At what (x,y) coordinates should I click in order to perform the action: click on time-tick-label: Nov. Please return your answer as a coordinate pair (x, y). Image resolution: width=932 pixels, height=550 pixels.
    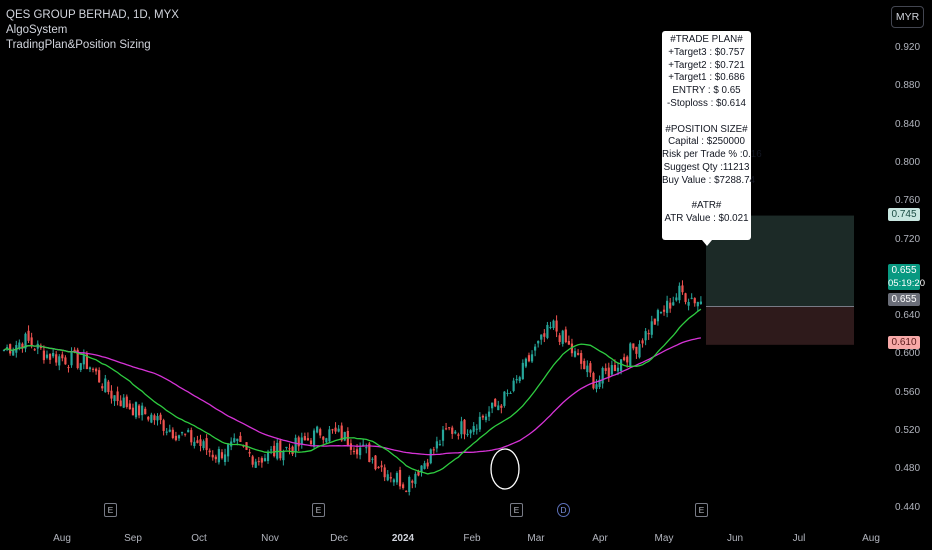
    Looking at the image, I should click on (270, 538).